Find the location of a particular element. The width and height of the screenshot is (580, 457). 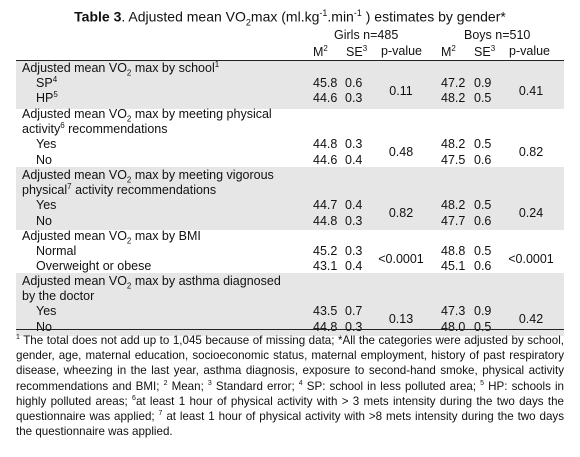

row-label: Normal is located at coordinates (56, 251).